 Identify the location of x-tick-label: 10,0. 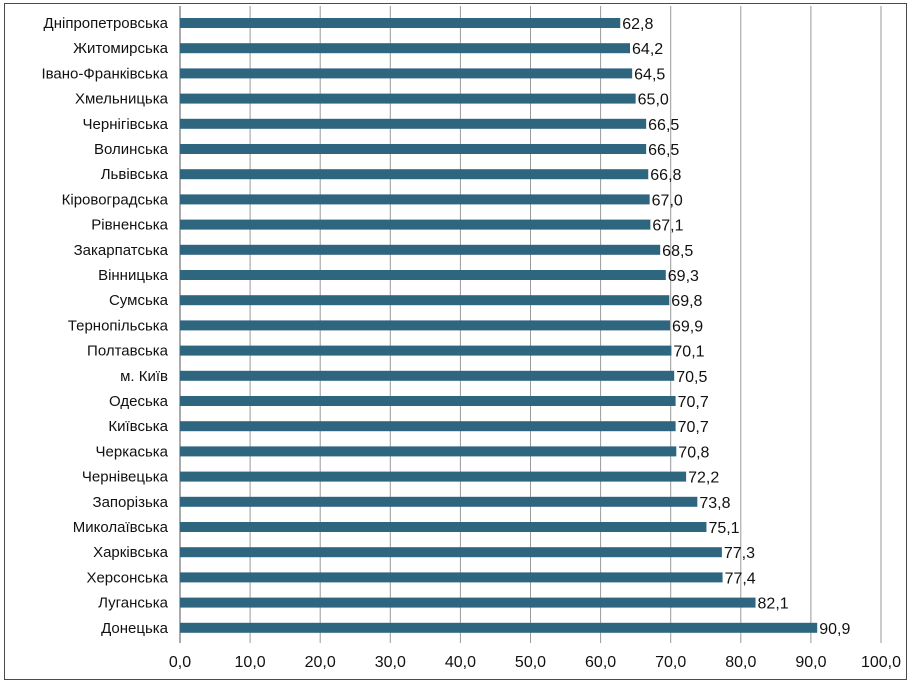
(250, 662).